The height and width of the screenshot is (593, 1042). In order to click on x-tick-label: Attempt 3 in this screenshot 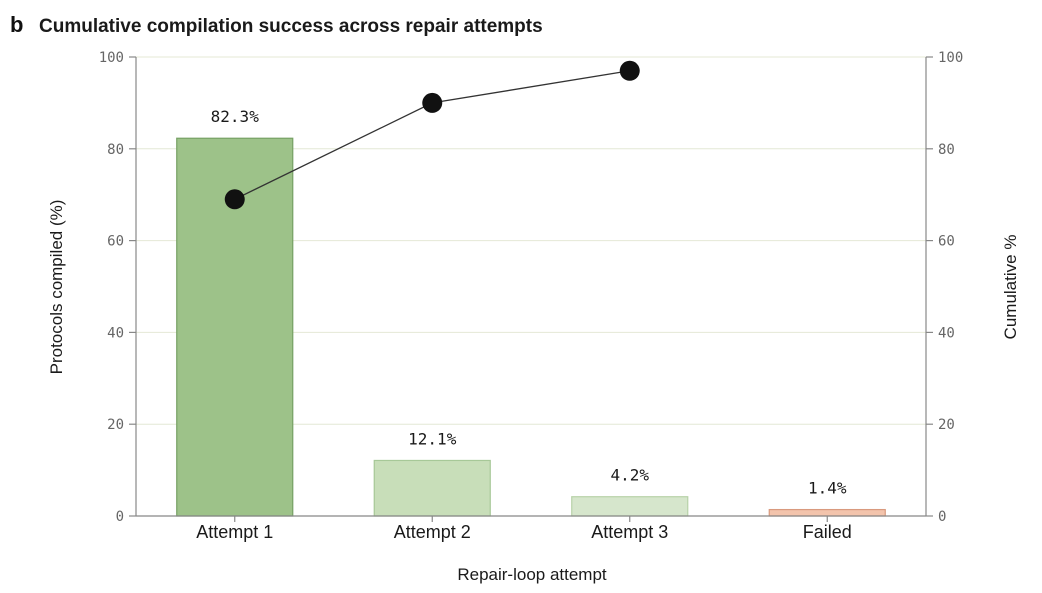, I will do `click(629, 532)`.